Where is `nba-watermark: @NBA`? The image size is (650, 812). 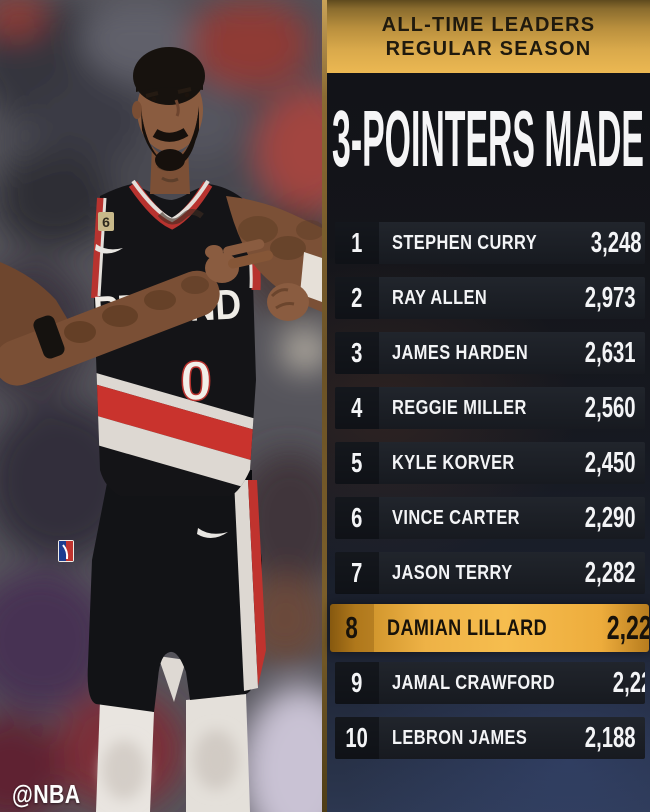 nba-watermark: @NBA is located at coordinates (46, 794).